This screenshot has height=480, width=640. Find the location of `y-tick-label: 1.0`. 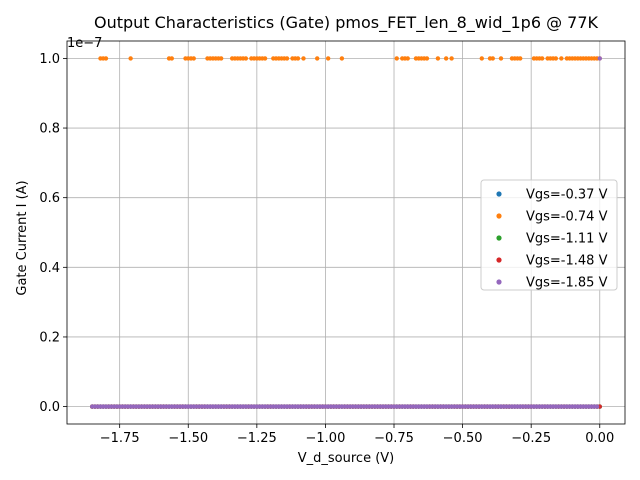

y-tick-label: 1.0 is located at coordinates (49, 59).